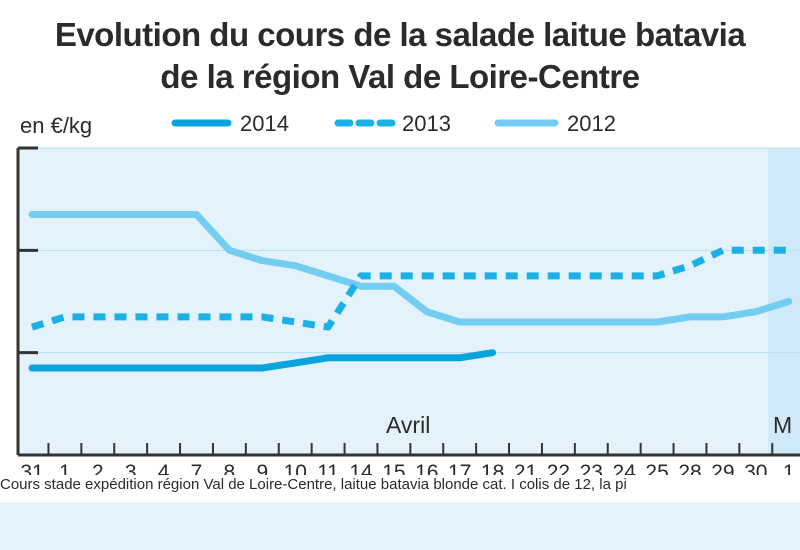  What do you see at coordinates (591, 123) in the screenshot?
I see `legend-label-2012: 2012` at bounding box center [591, 123].